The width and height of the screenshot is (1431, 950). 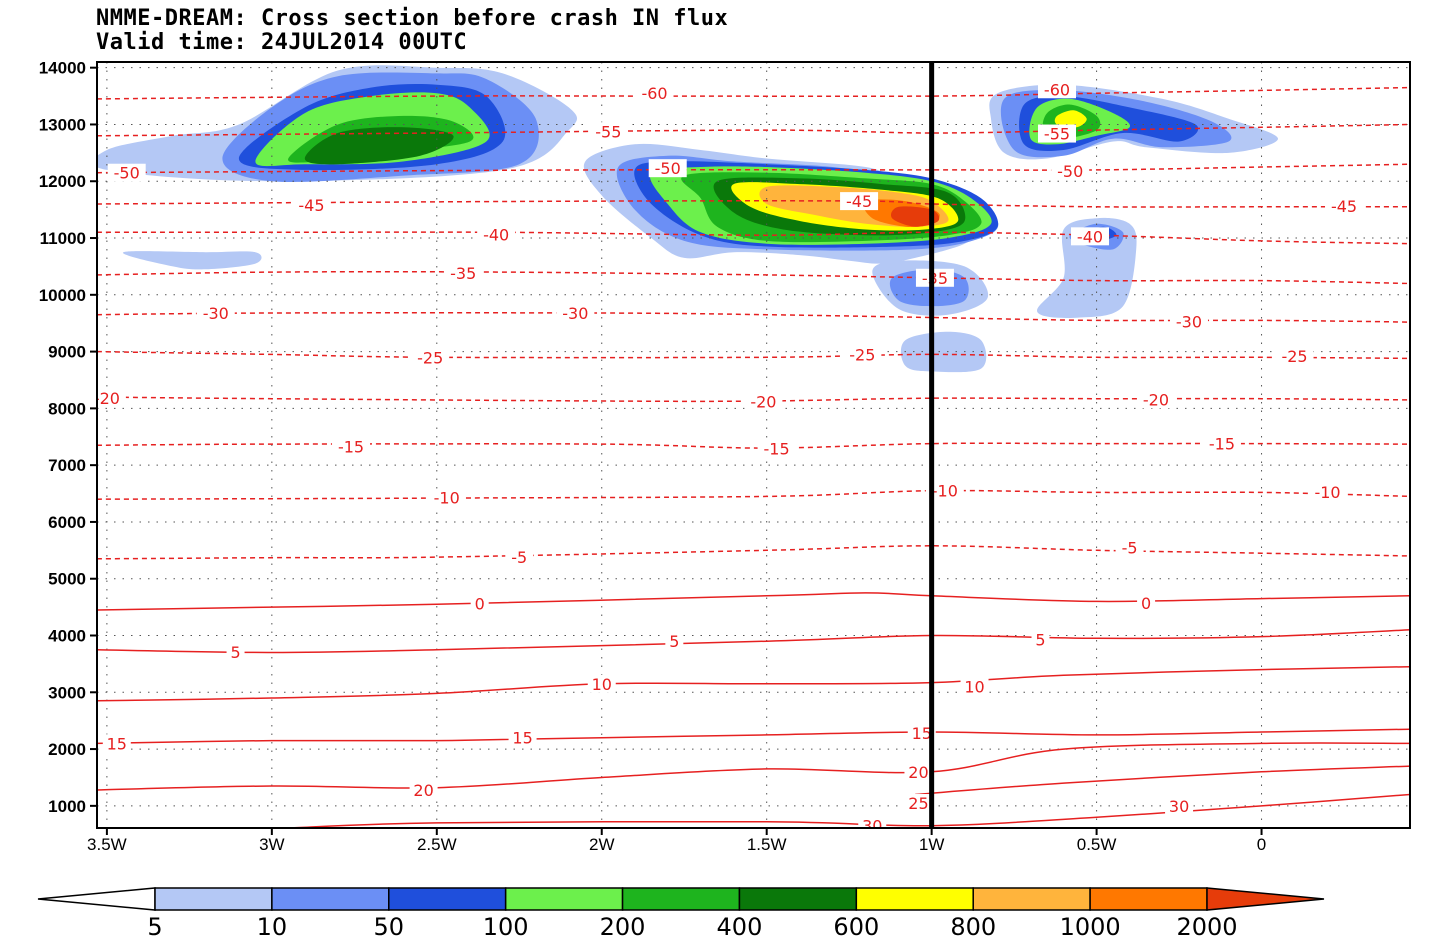 I want to click on contour-label-25: 25, so click(x=918, y=803).